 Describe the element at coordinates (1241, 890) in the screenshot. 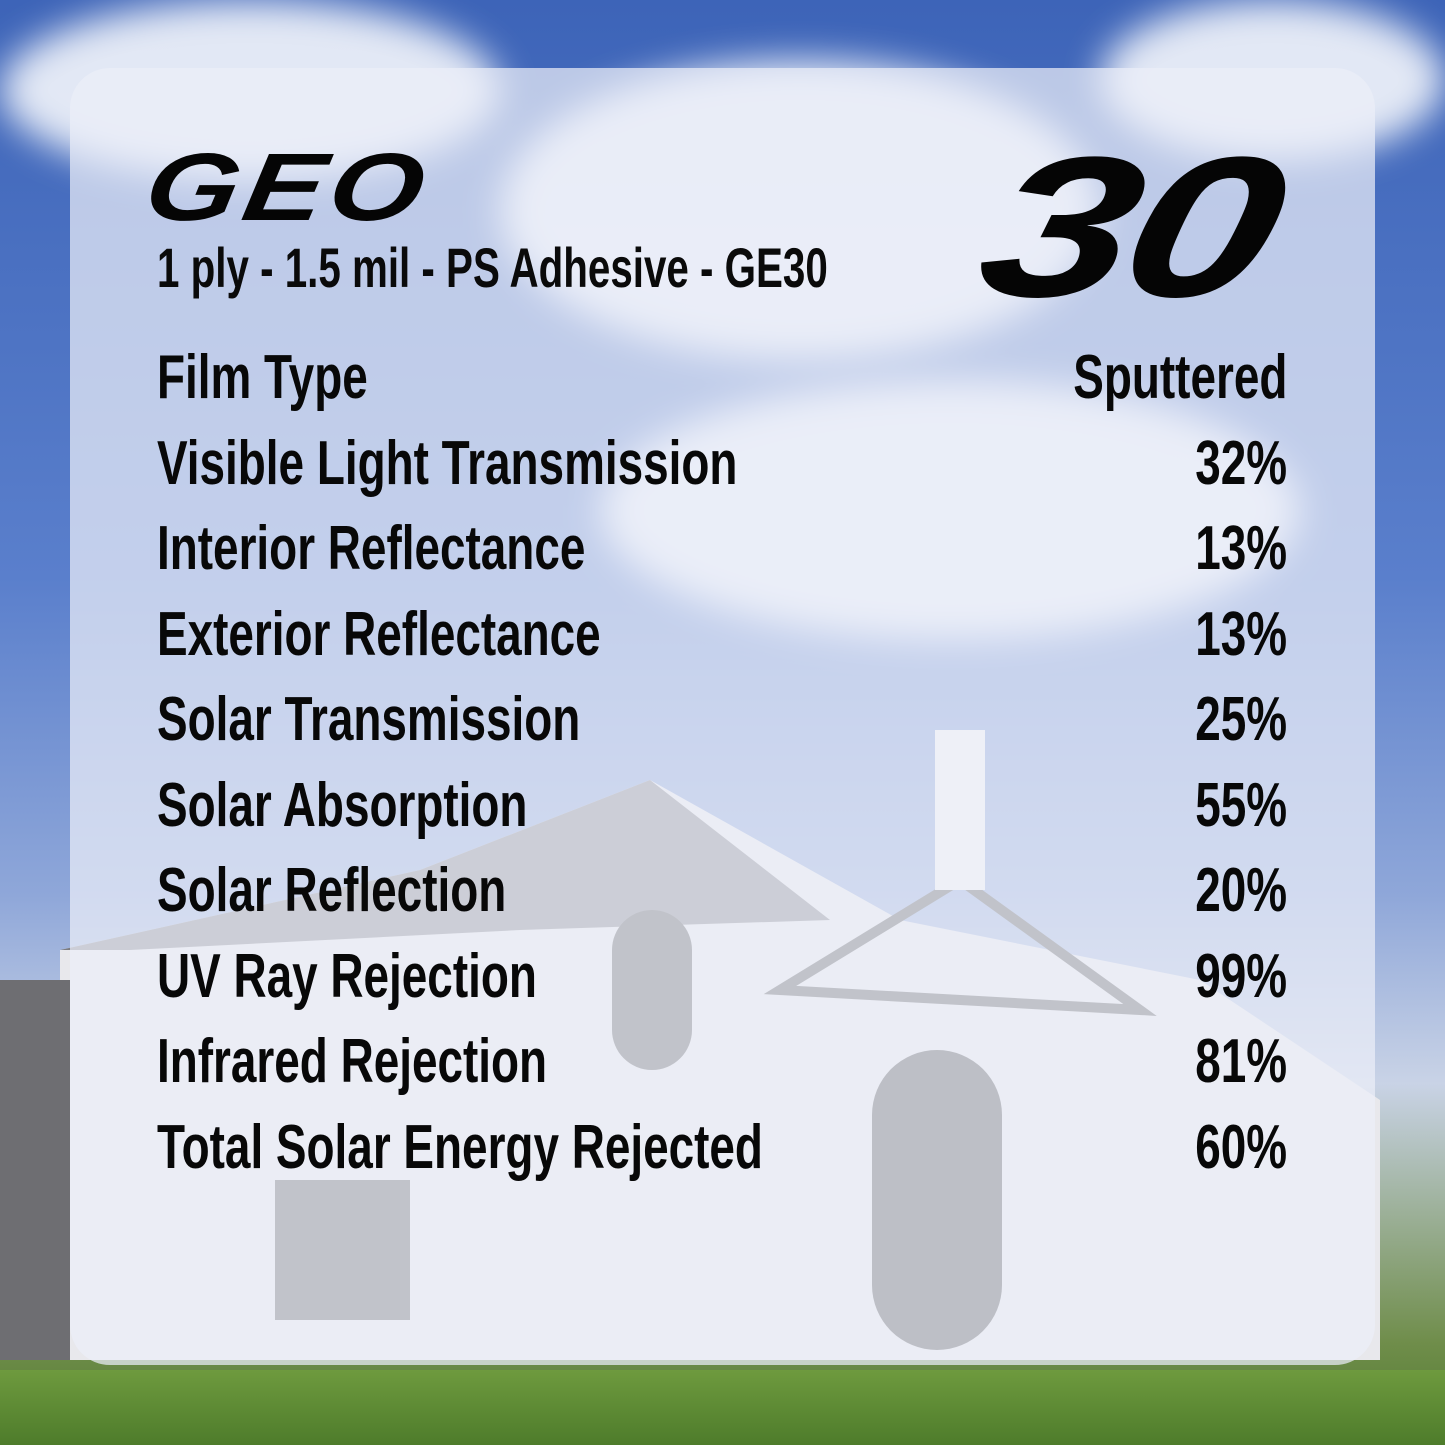

I see `spec-value: 20%` at that location.